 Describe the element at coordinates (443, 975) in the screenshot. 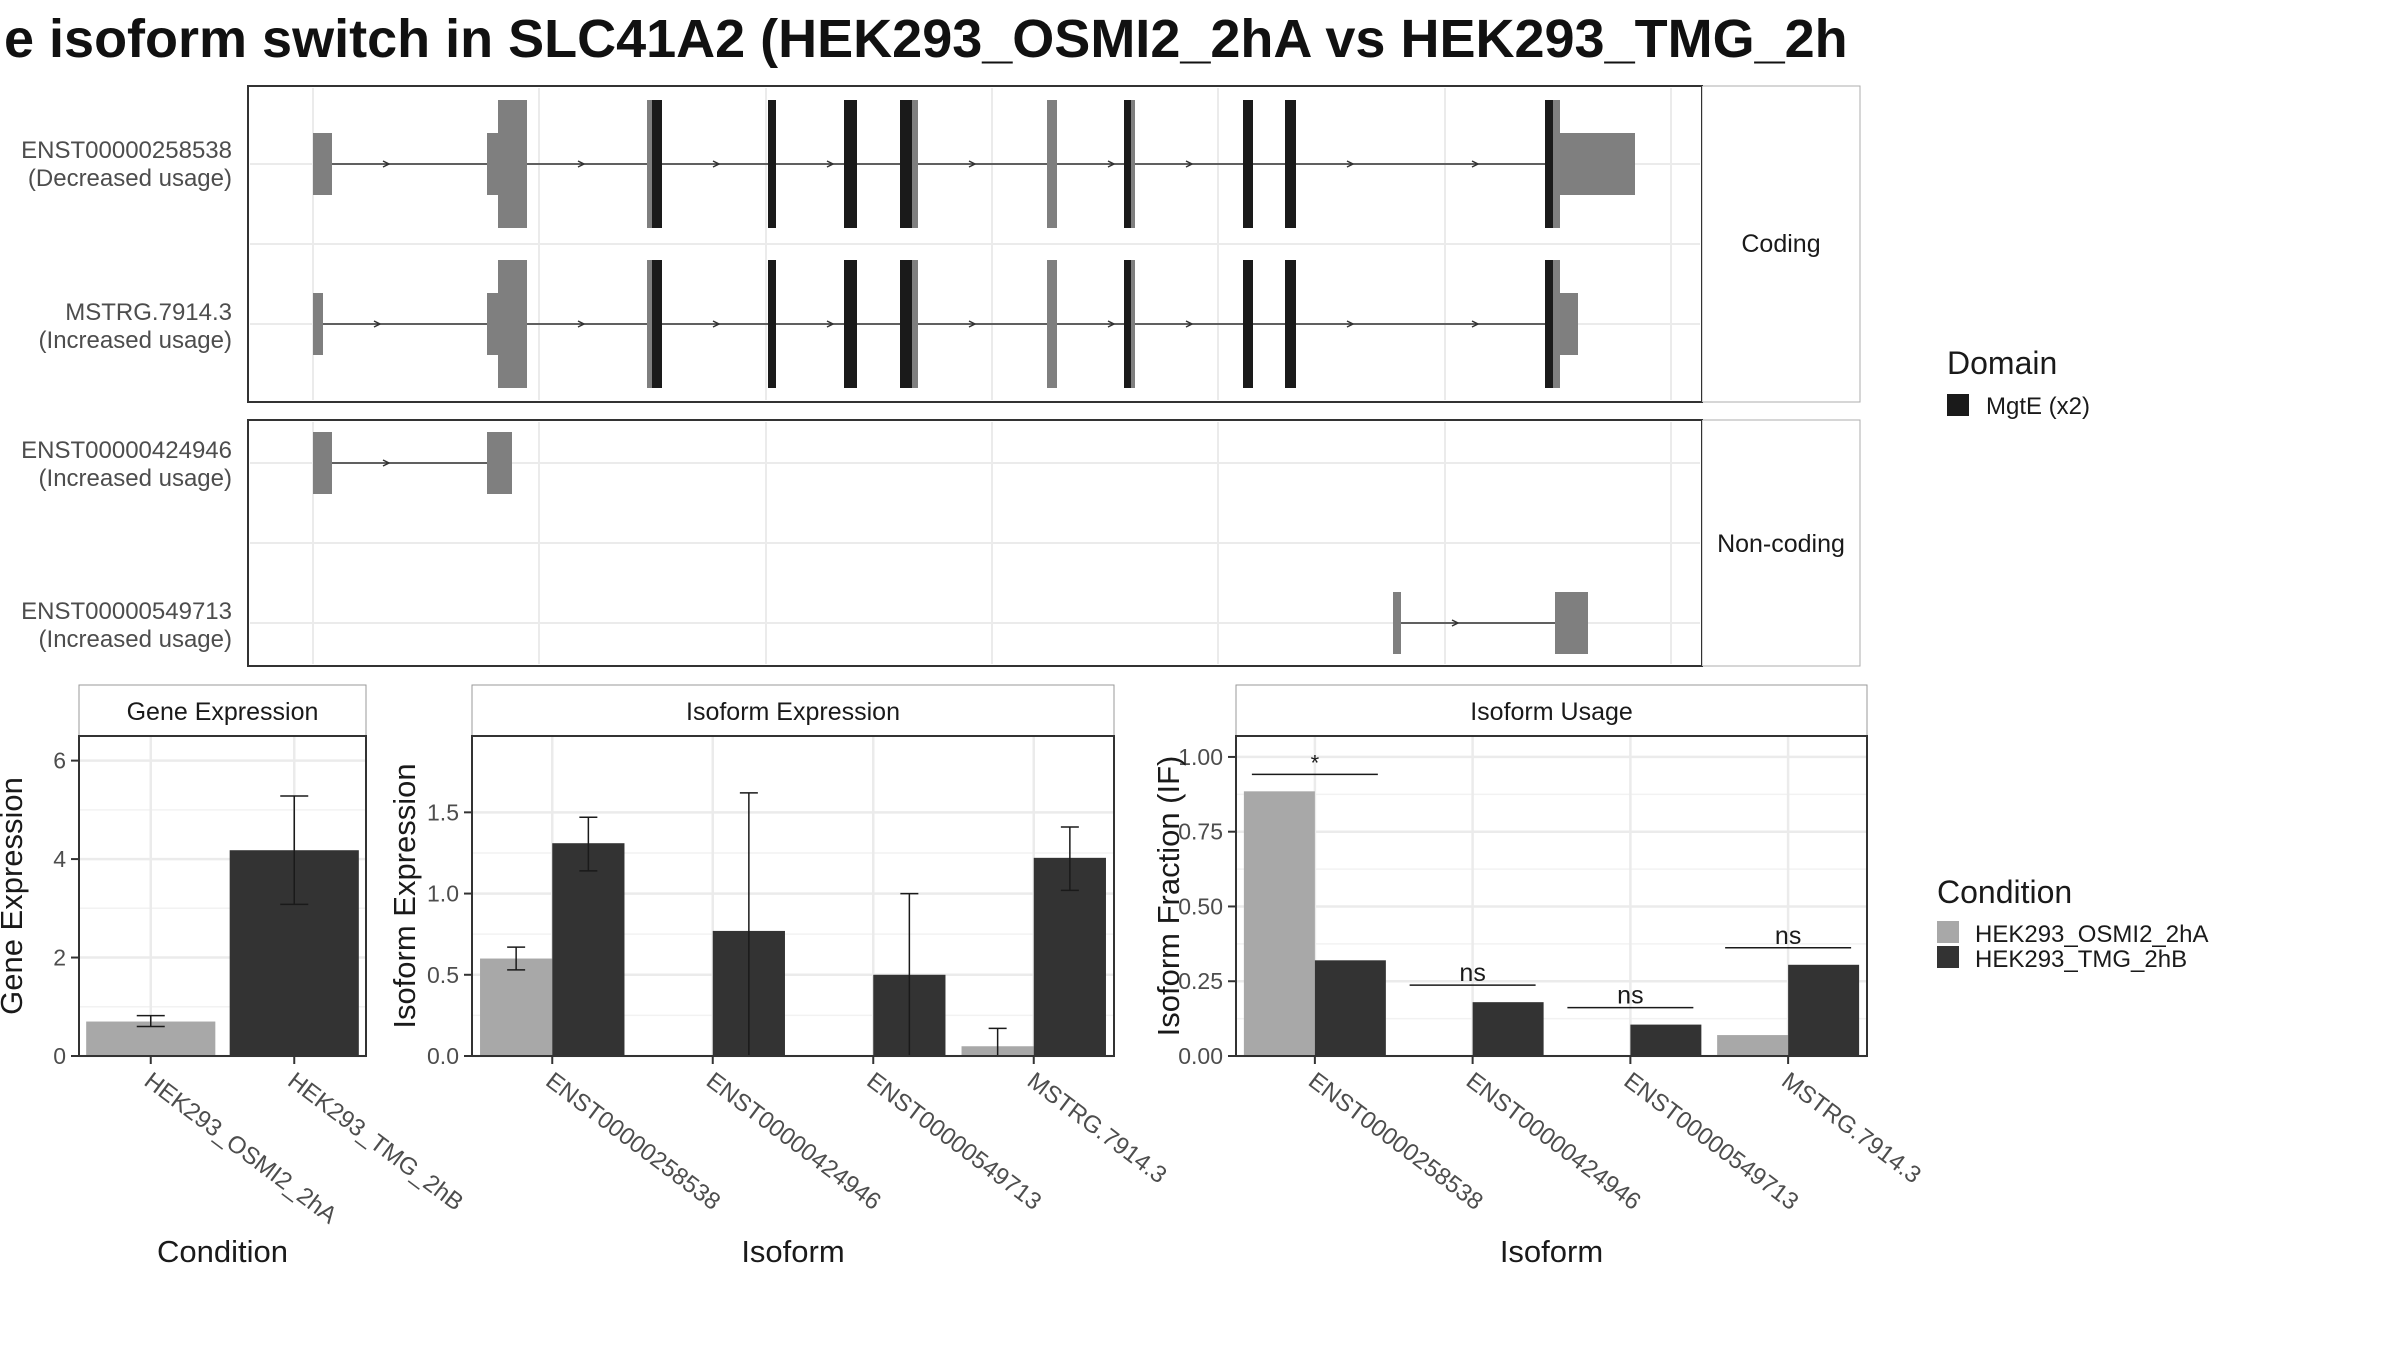

I see `y-tick-label: 0.5` at that location.